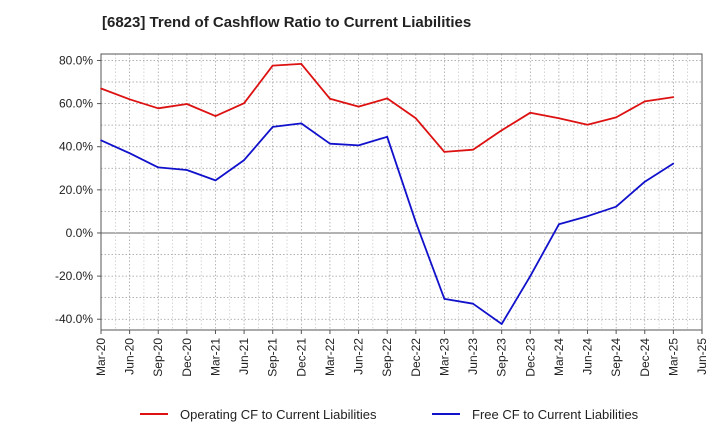 This screenshot has width=720, height=440. What do you see at coordinates (273, 357) in the screenshot?
I see `x-tick-label: Sep-21` at bounding box center [273, 357].